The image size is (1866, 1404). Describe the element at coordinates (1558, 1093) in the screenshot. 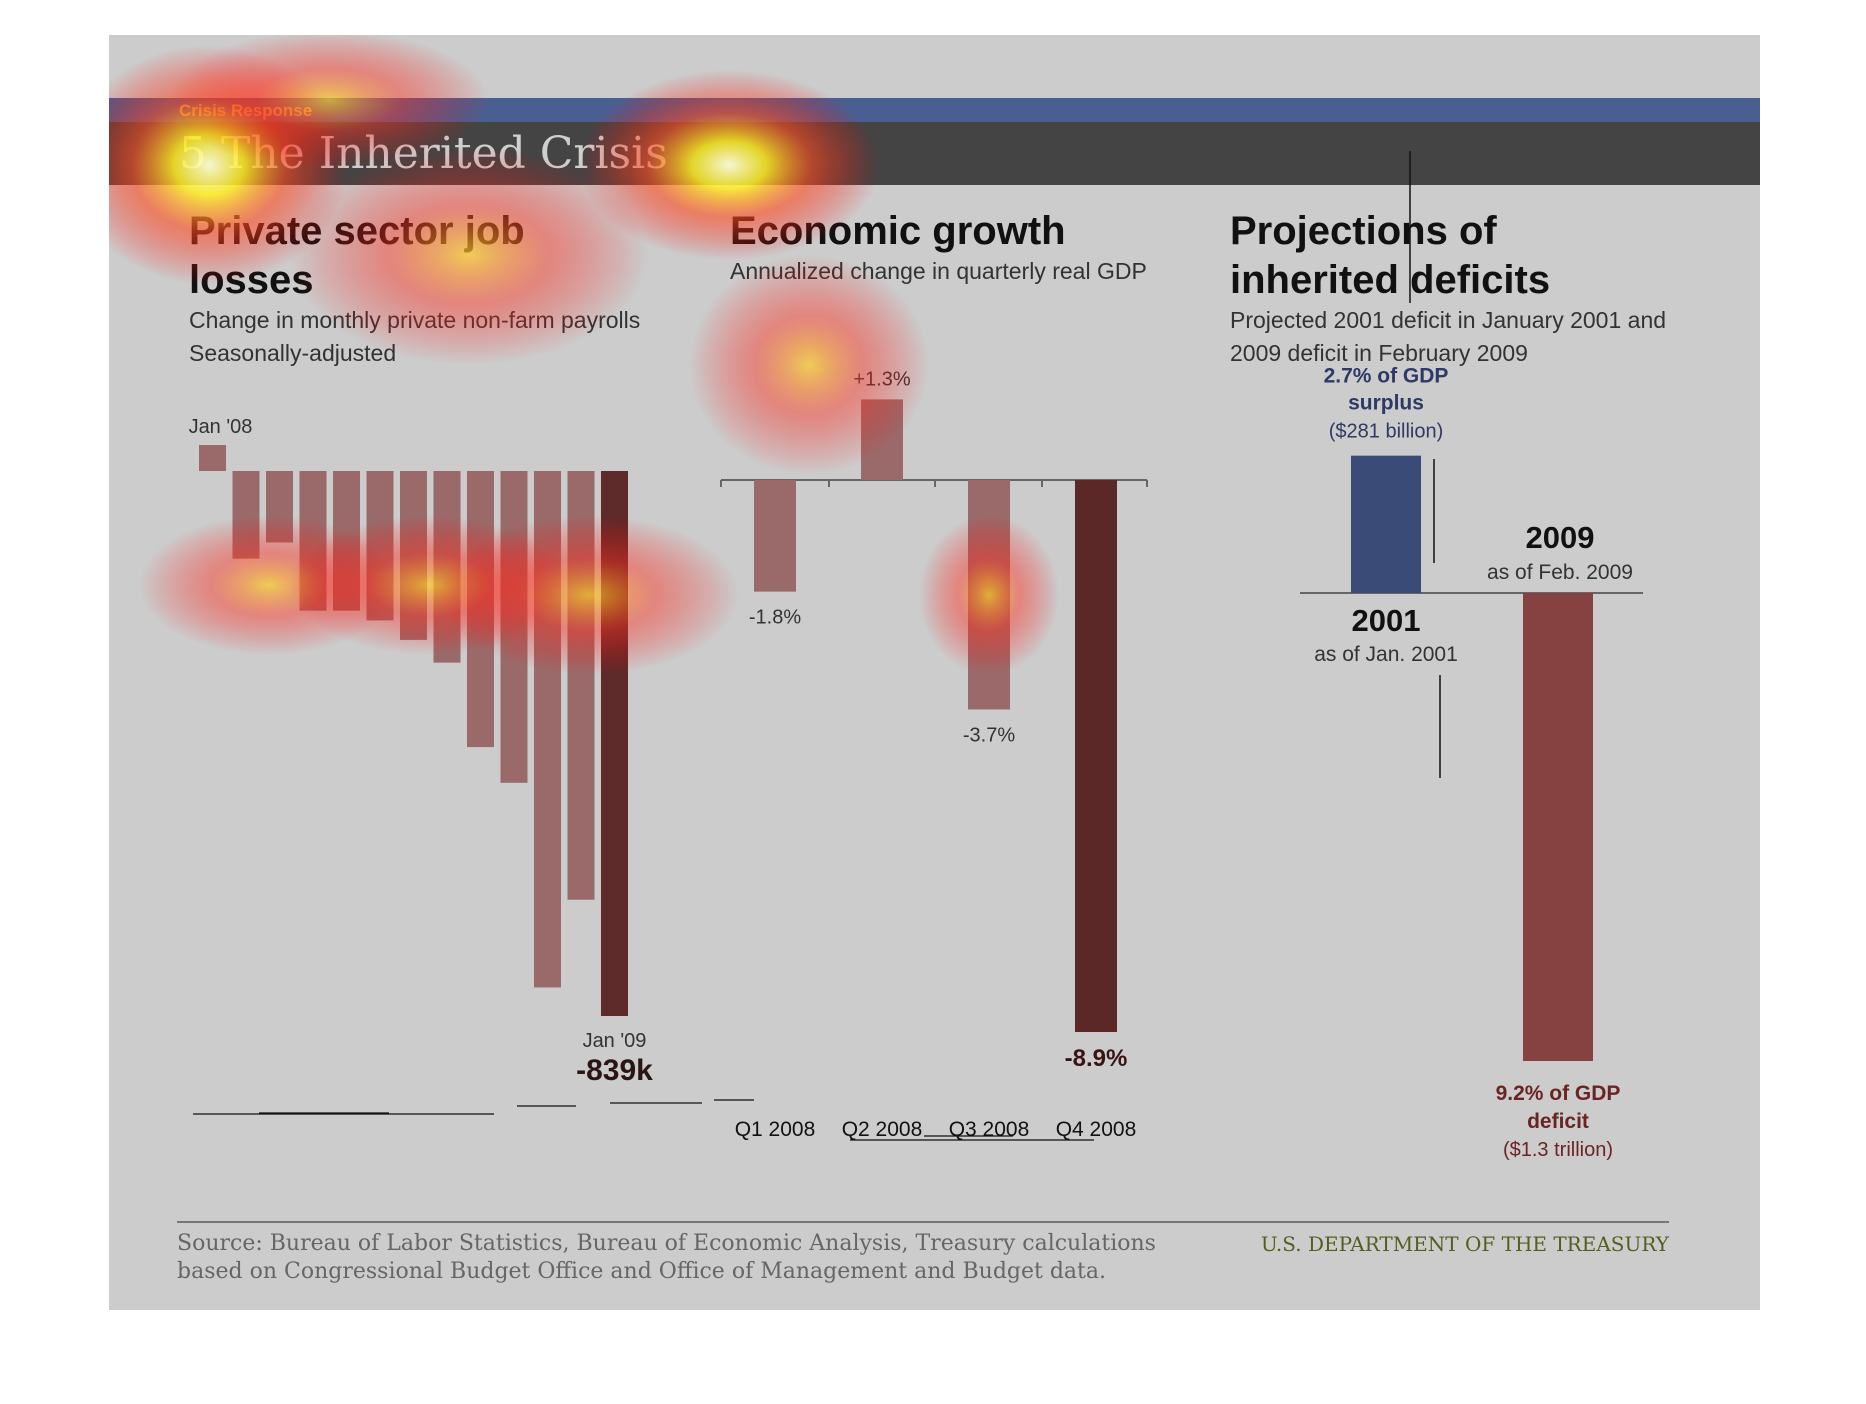

I see `deficit-value-label: 9.2% of GDP` at that location.